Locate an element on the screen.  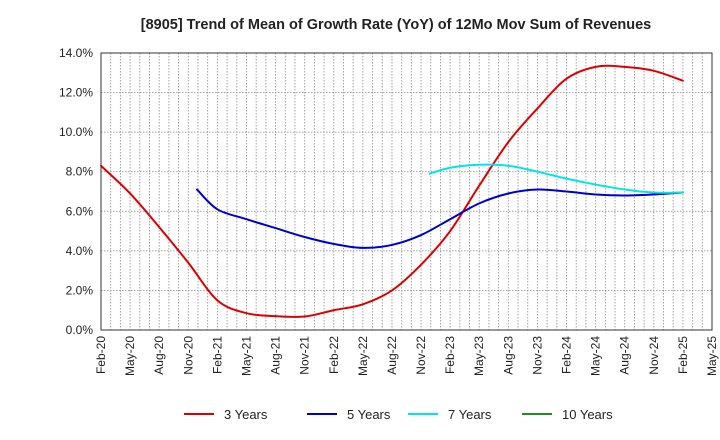
x-tick-label: Nov-21 is located at coordinates (305, 355).